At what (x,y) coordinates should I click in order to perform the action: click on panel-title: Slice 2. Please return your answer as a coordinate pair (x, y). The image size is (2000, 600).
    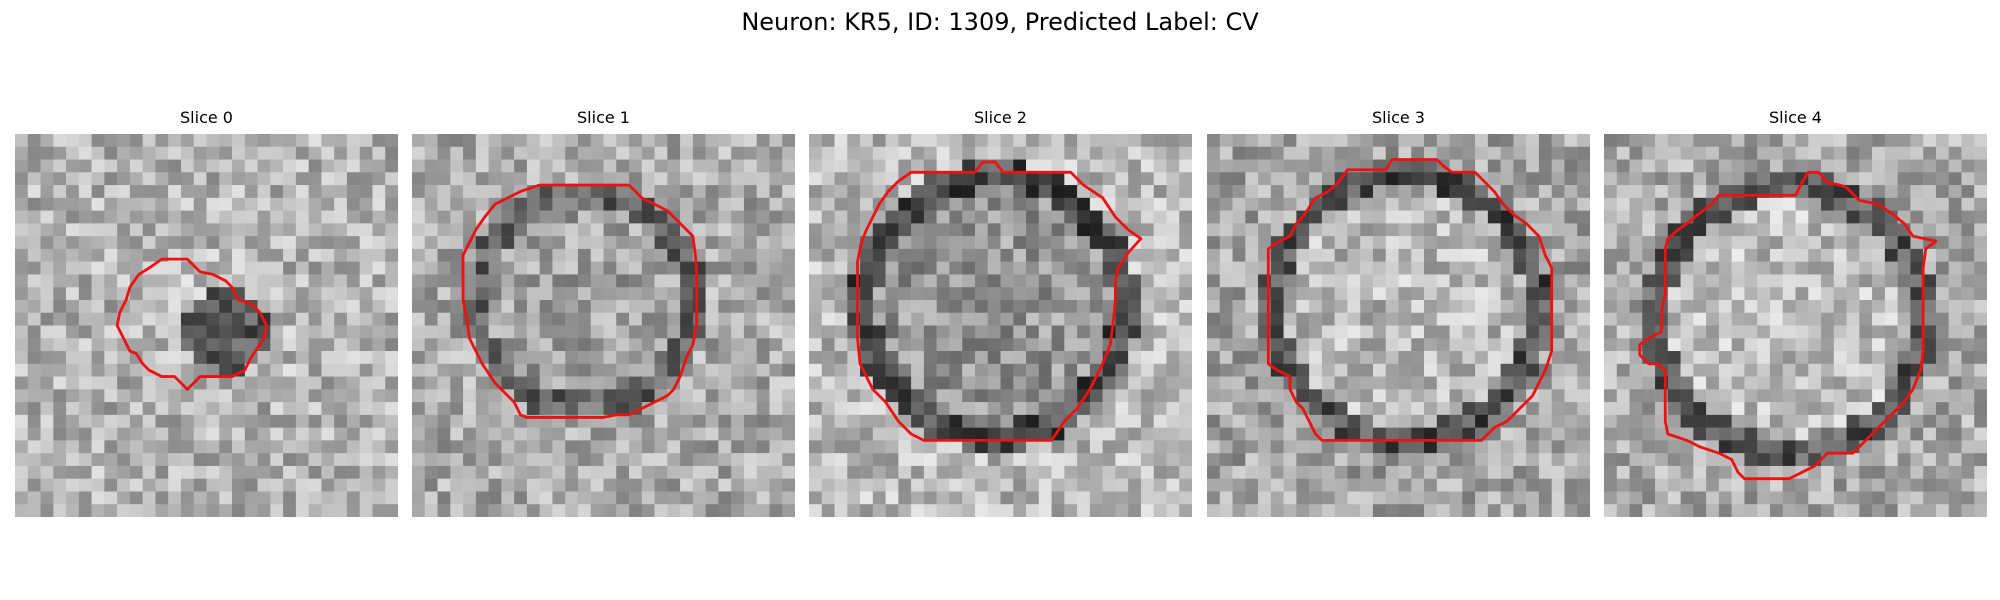
    Looking at the image, I should click on (1000, 117).